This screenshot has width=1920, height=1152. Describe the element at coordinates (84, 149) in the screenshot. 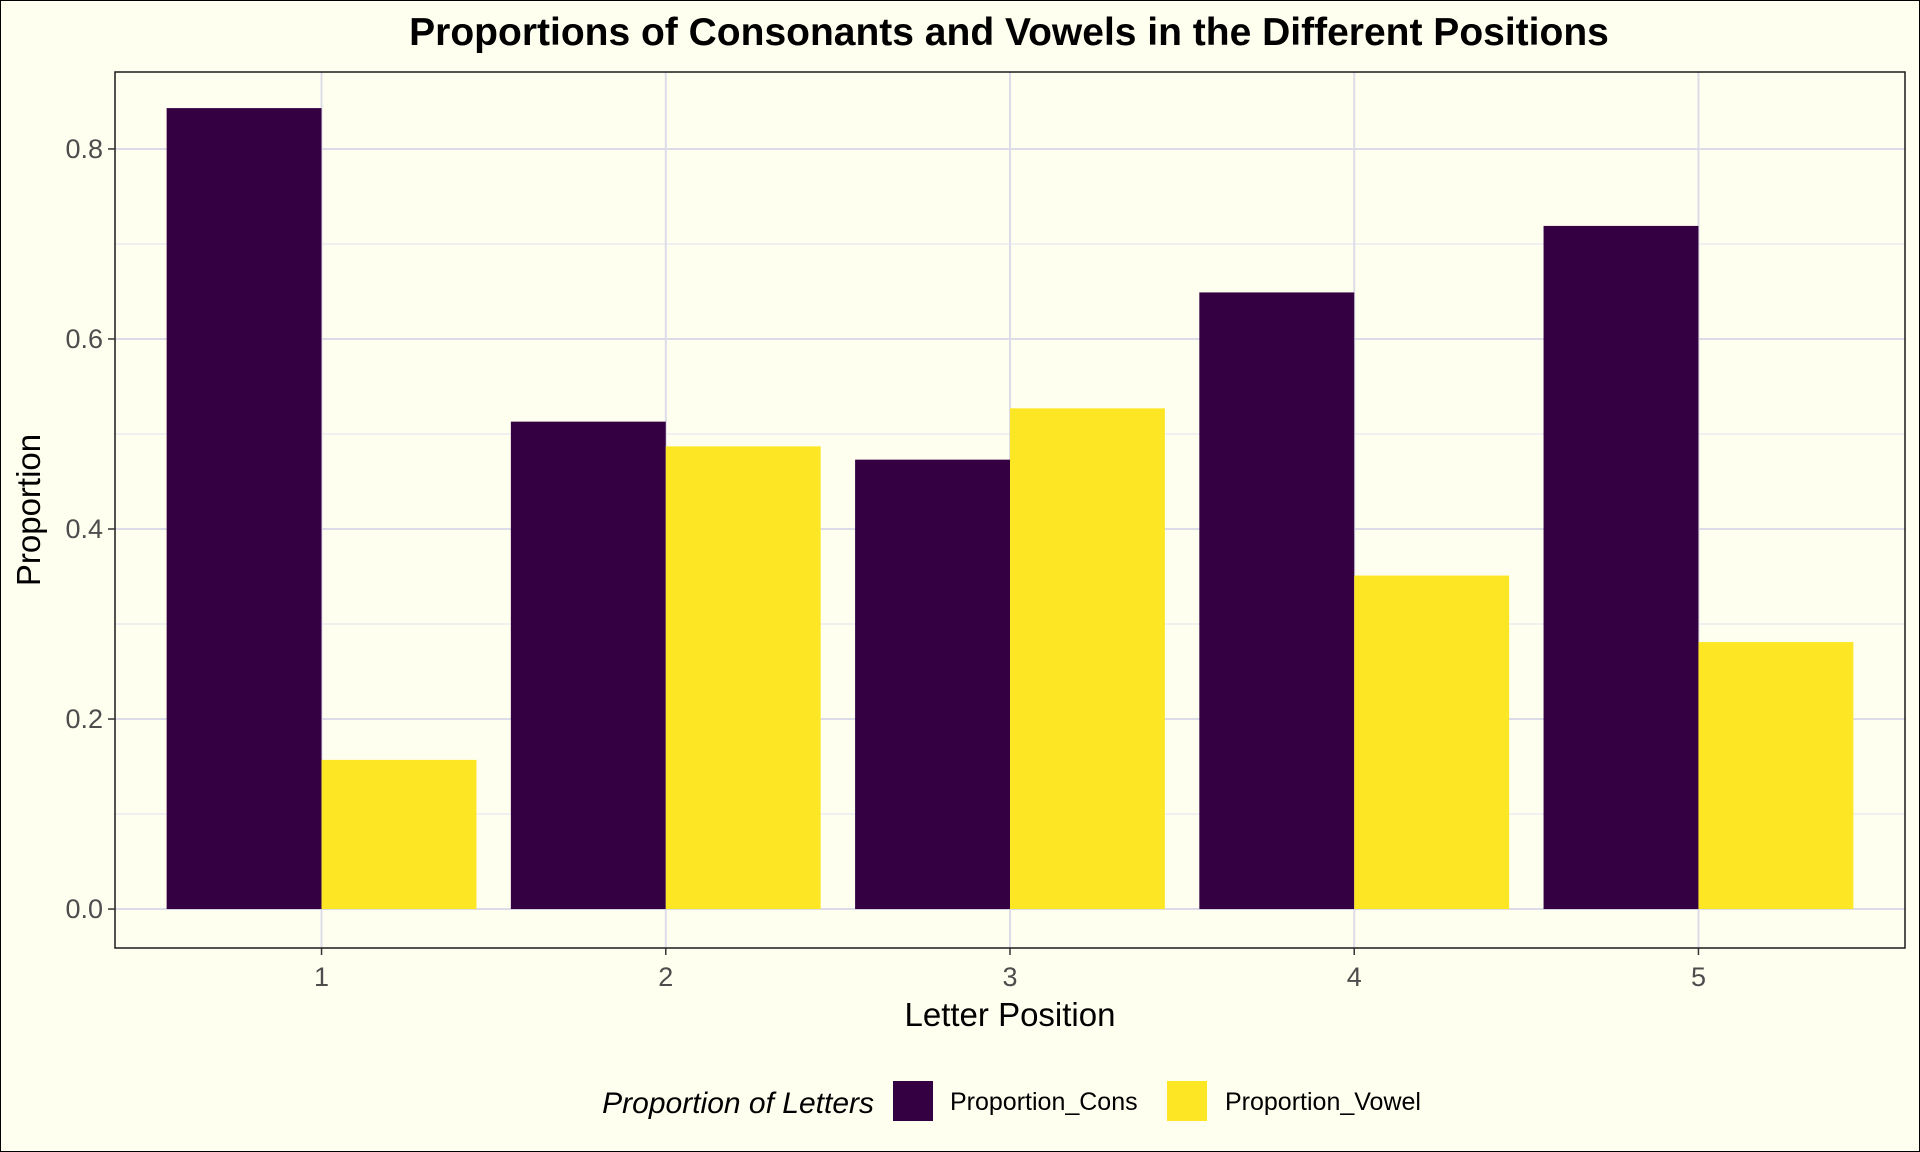

I see `y-tick-label: 0.8` at that location.